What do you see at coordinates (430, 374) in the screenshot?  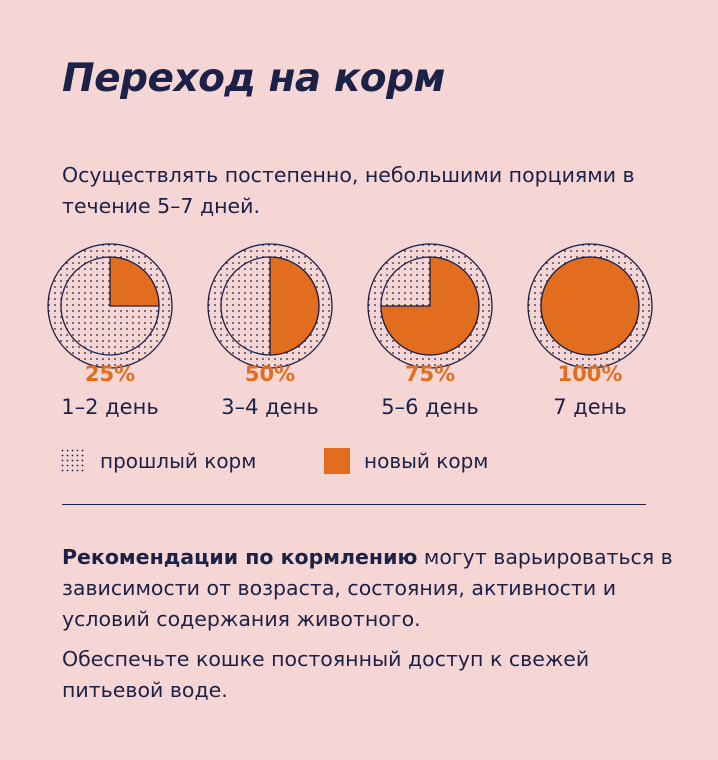 I see `pie-percent-label: 75%` at bounding box center [430, 374].